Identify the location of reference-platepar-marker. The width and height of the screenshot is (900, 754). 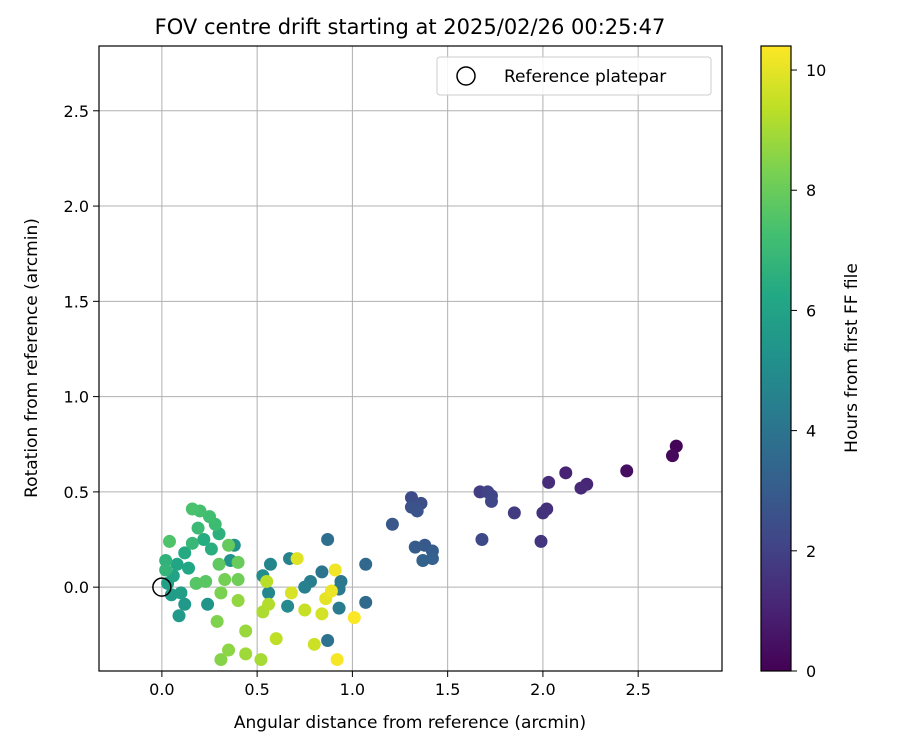
(162, 587).